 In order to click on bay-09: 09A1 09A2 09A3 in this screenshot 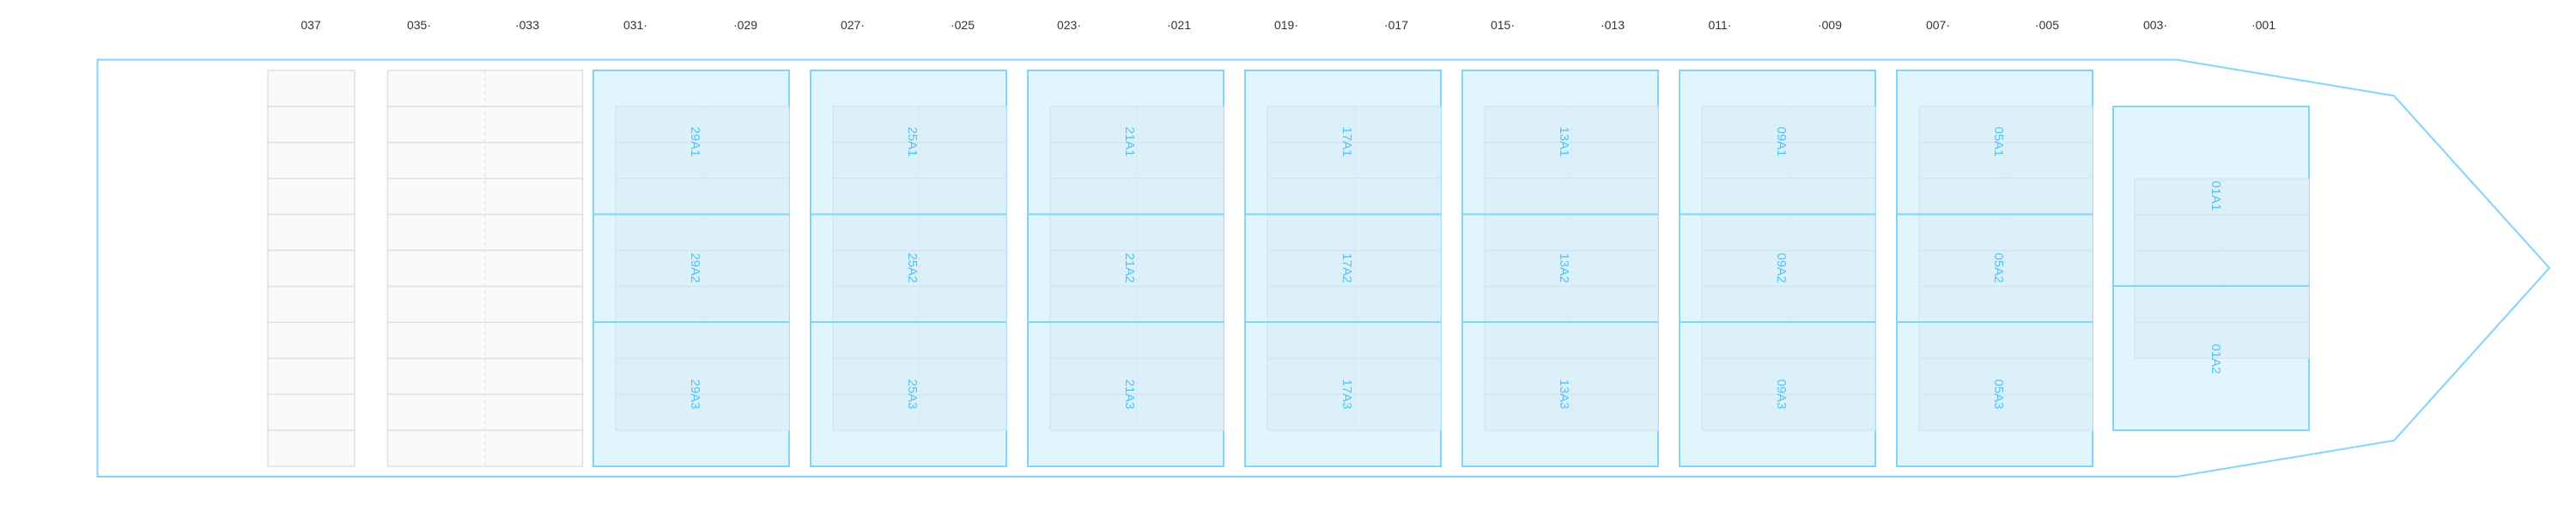, I will do `click(1777, 268)`.